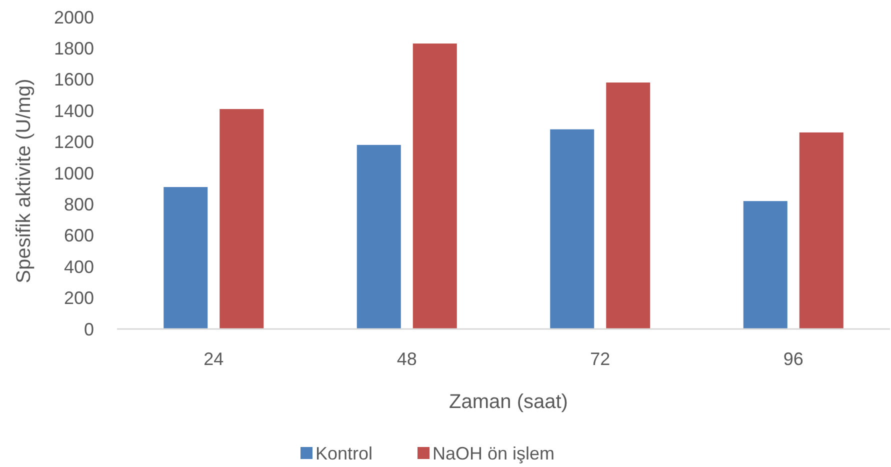 Image resolution: width=891 pixels, height=467 pixels. I want to click on y-tick-label: 1600, so click(74, 80).